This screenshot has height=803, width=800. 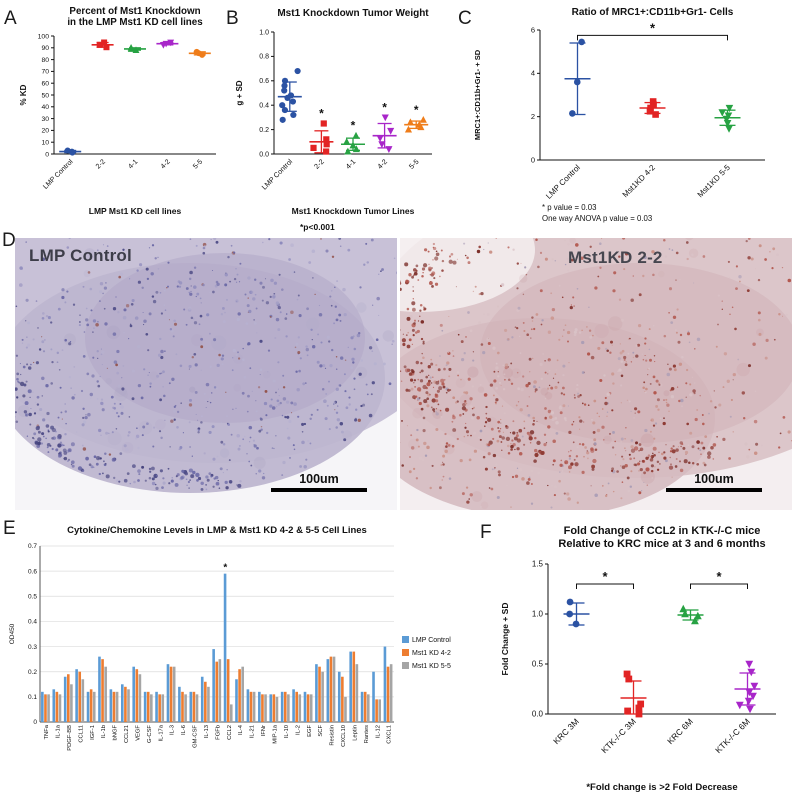 I want to click on significance-bracket, so click(x=652, y=37).